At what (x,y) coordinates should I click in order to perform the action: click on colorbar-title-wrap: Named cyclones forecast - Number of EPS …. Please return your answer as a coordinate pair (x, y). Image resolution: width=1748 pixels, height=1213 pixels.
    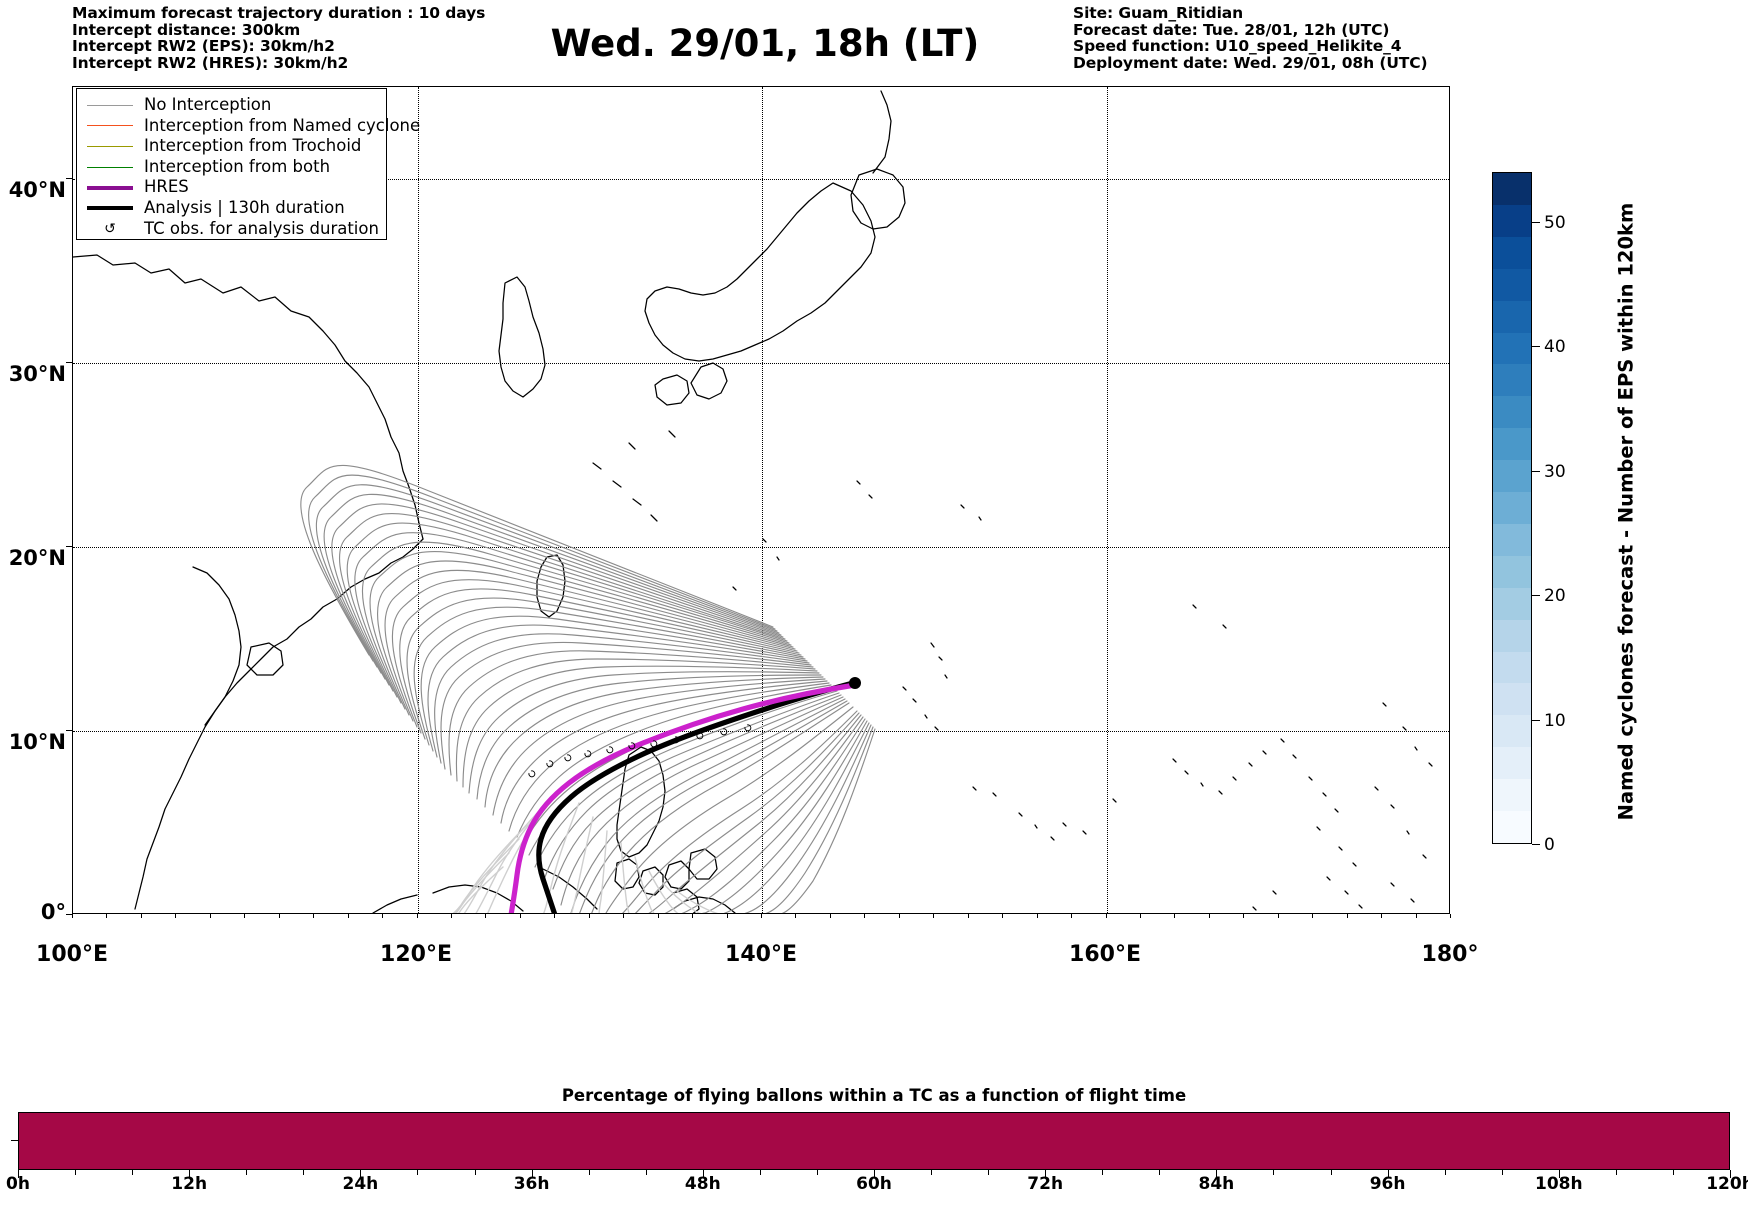
    Looking at the image, I should click on (1617, 606).